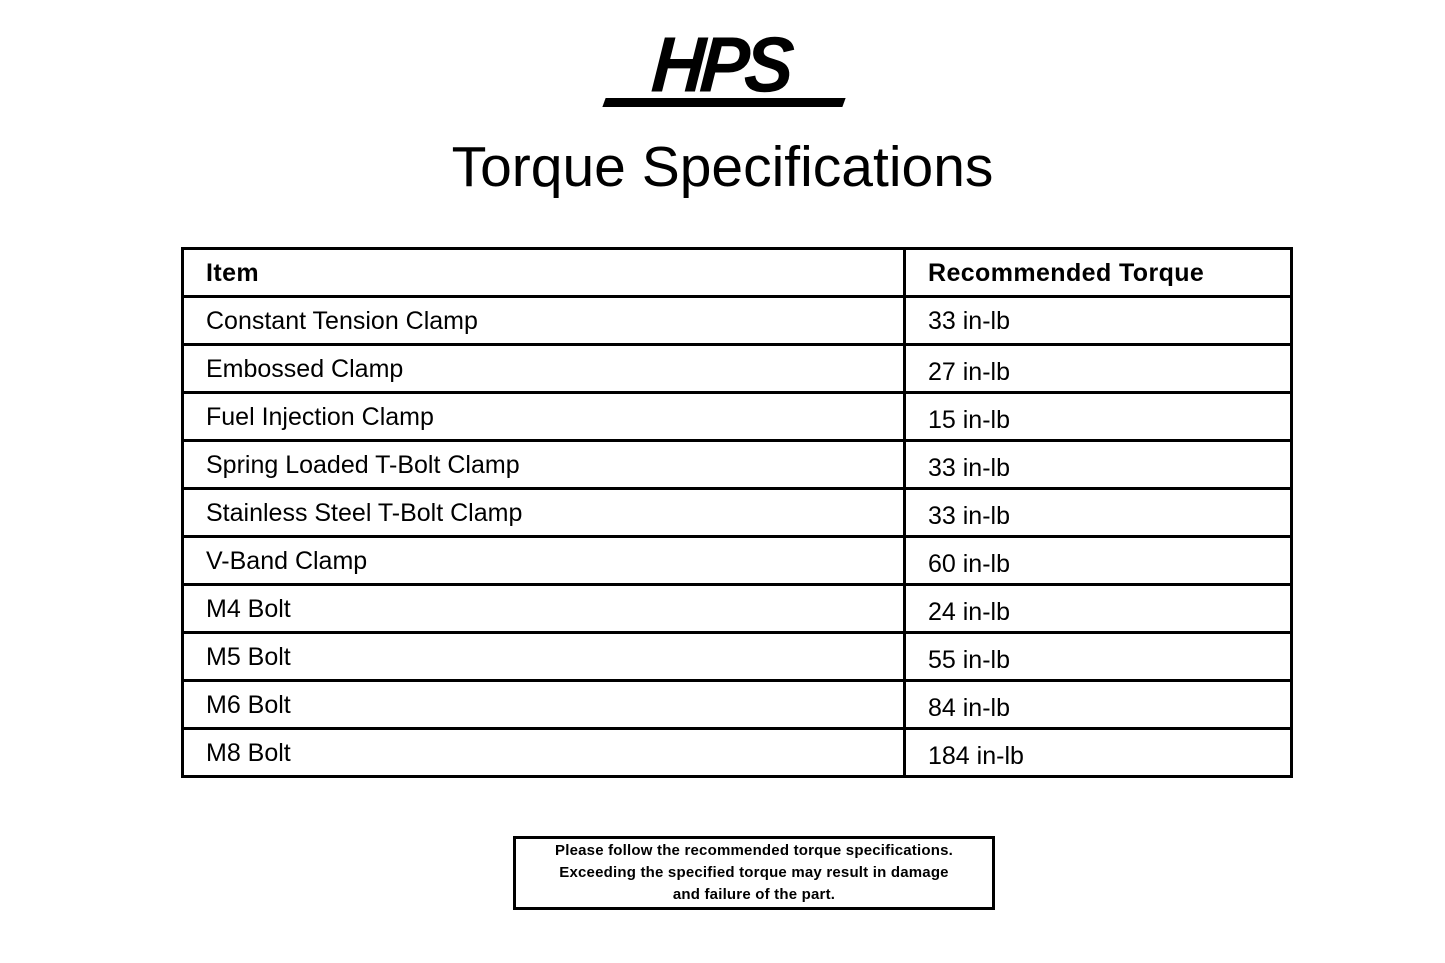  I want to click on table-row: Fuel Injection Clamp 15 in-lb, so click(737, 416).